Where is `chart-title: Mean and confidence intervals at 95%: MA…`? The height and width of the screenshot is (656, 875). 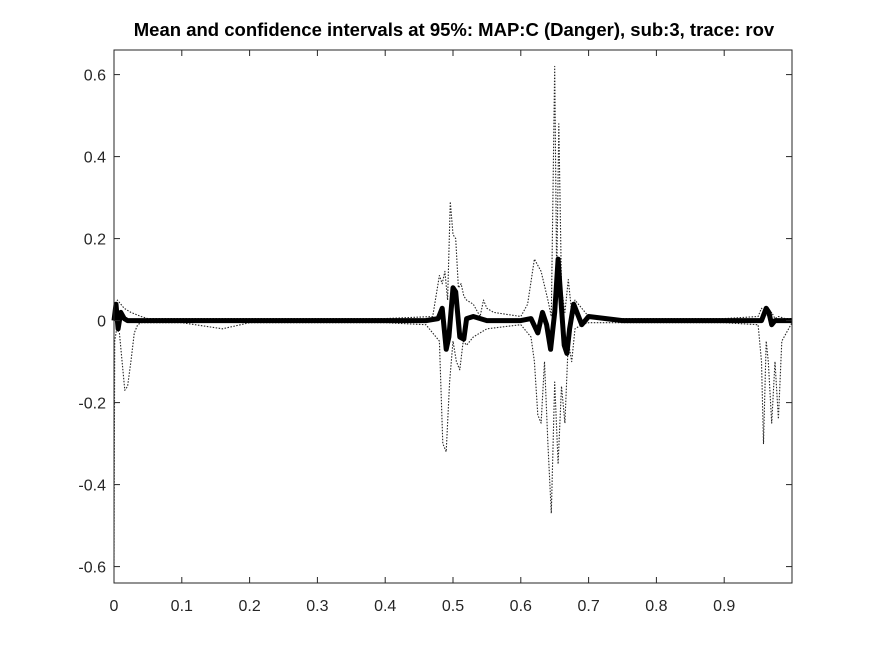 chart-title: Mean and confidence intervals at 95%: MA… is located at coordinates (454, 29).